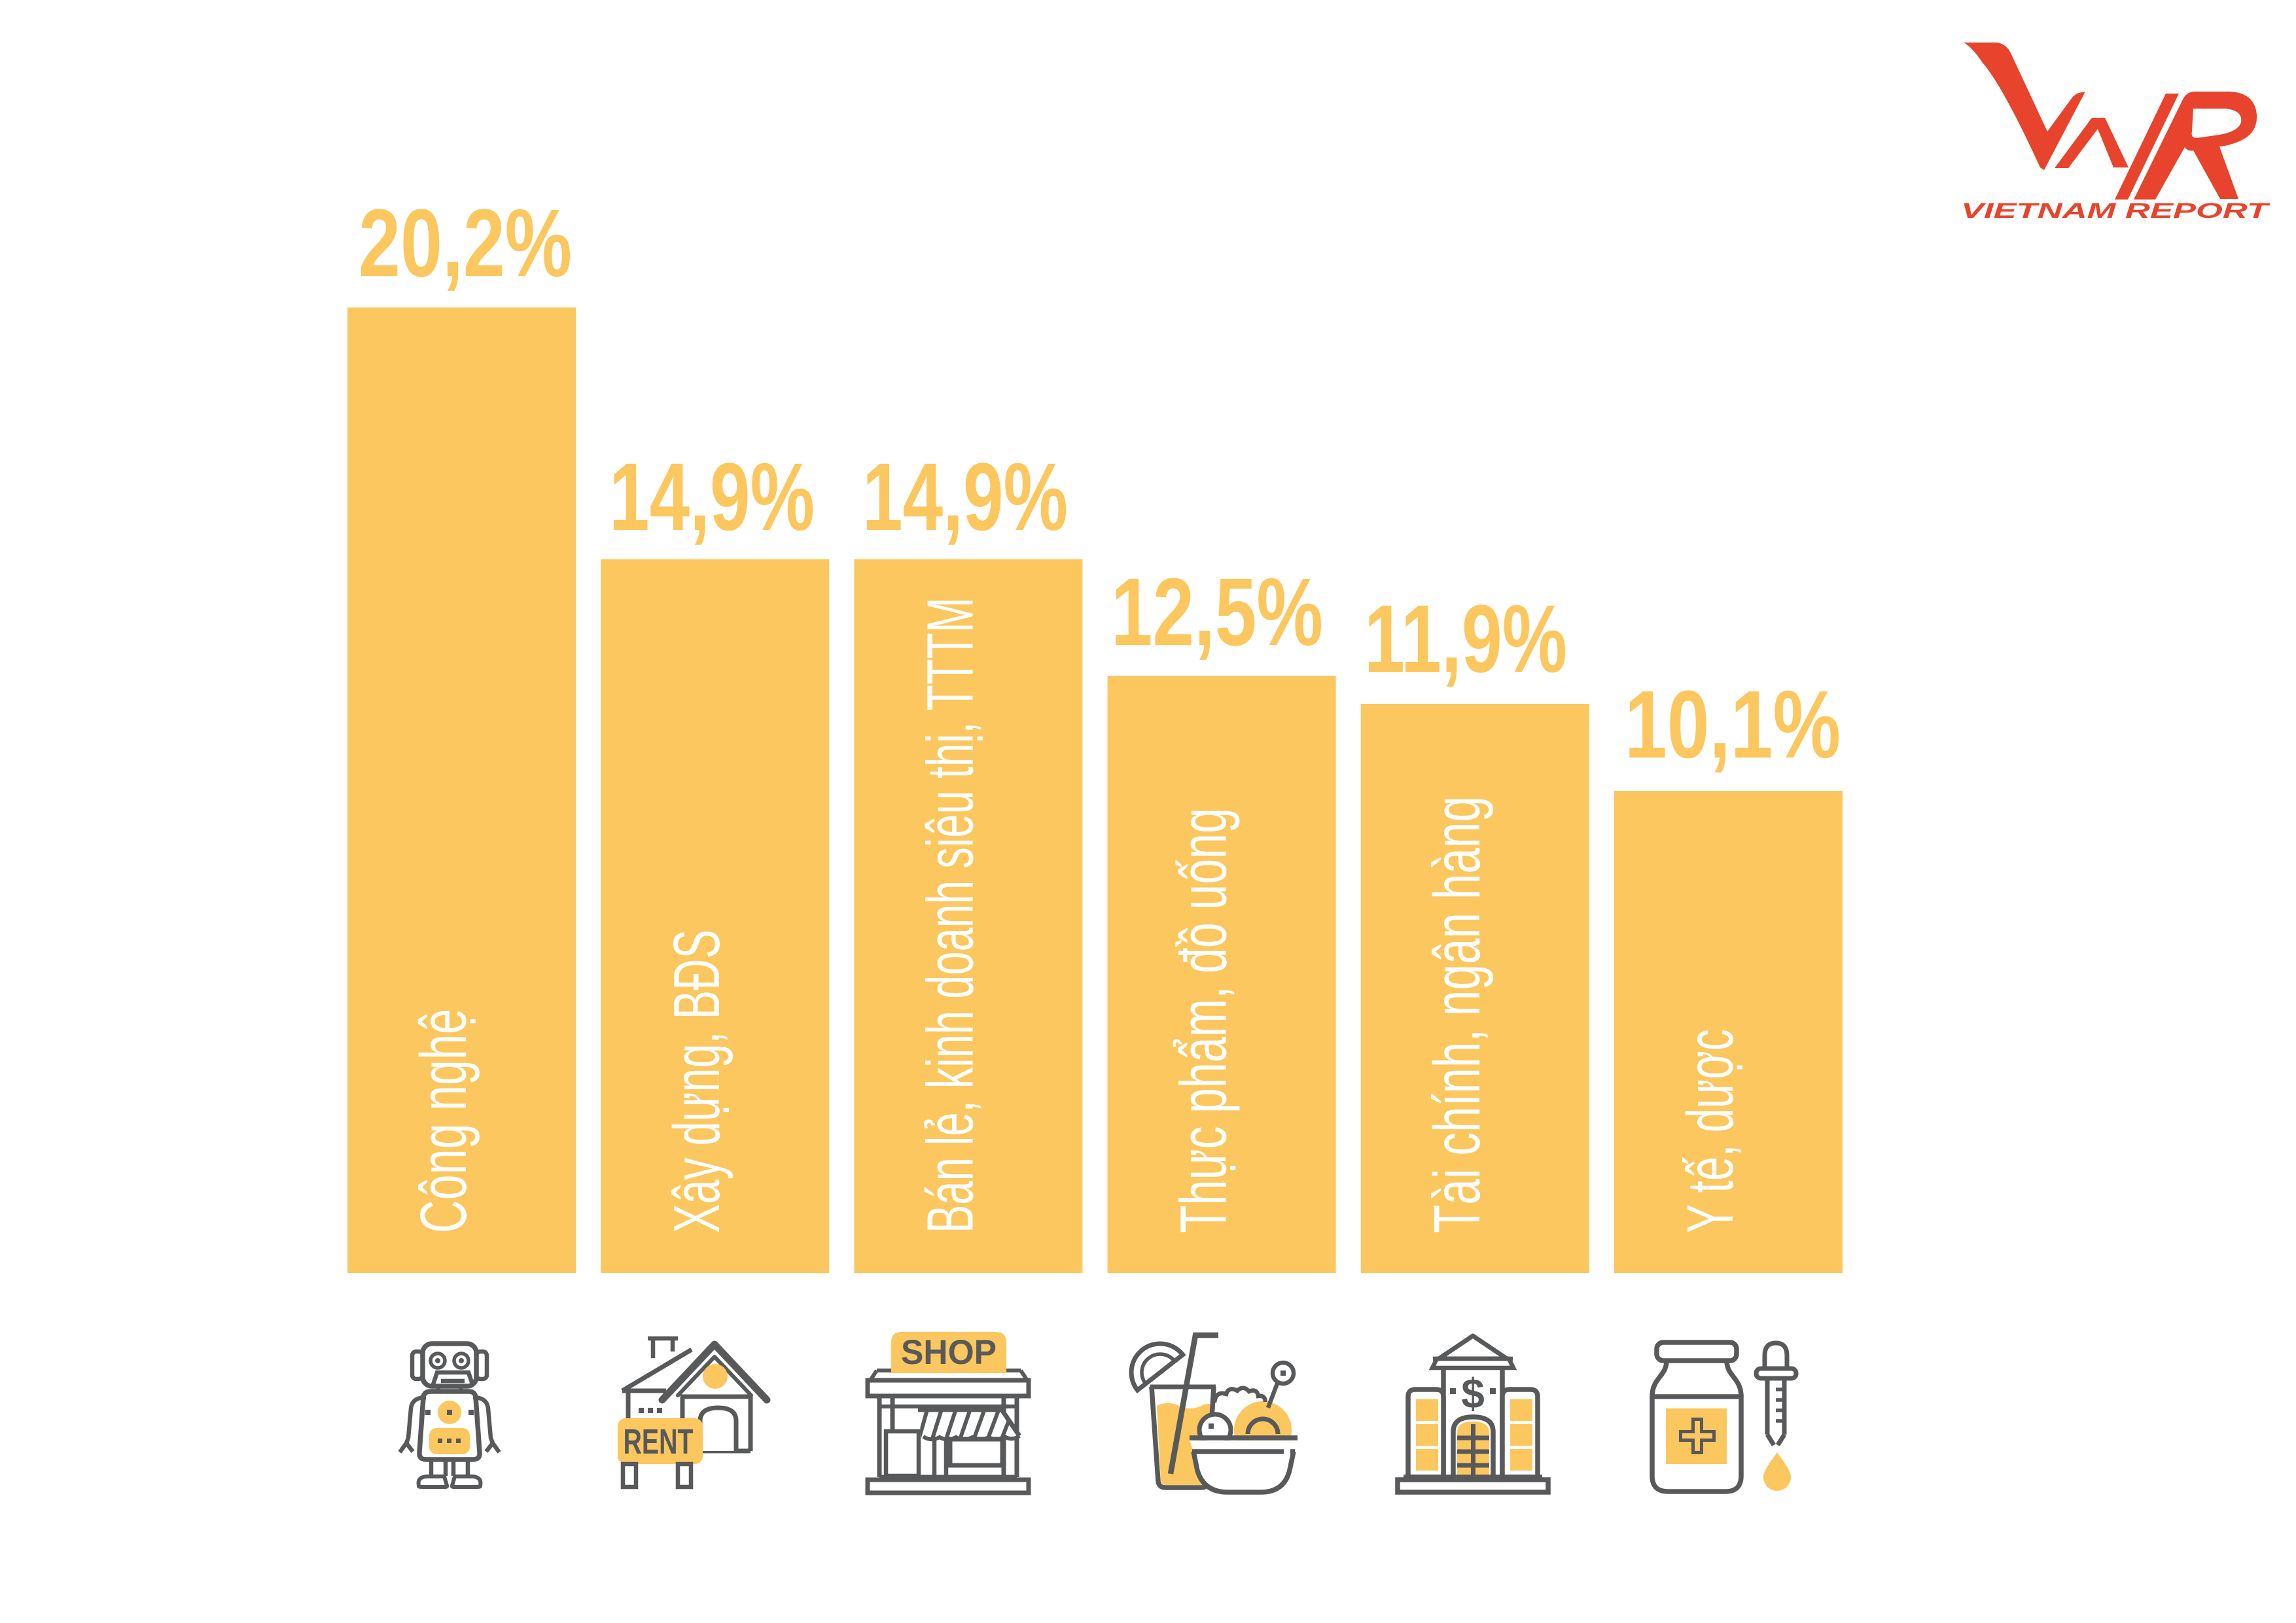 The image size is (2296, 1623). I want to click on svg-text:Bán lẻ, kinh doanh siêu thị, T: Bán lẻ, kinh doanh siêu thị, TTTM, so click(950, 915).